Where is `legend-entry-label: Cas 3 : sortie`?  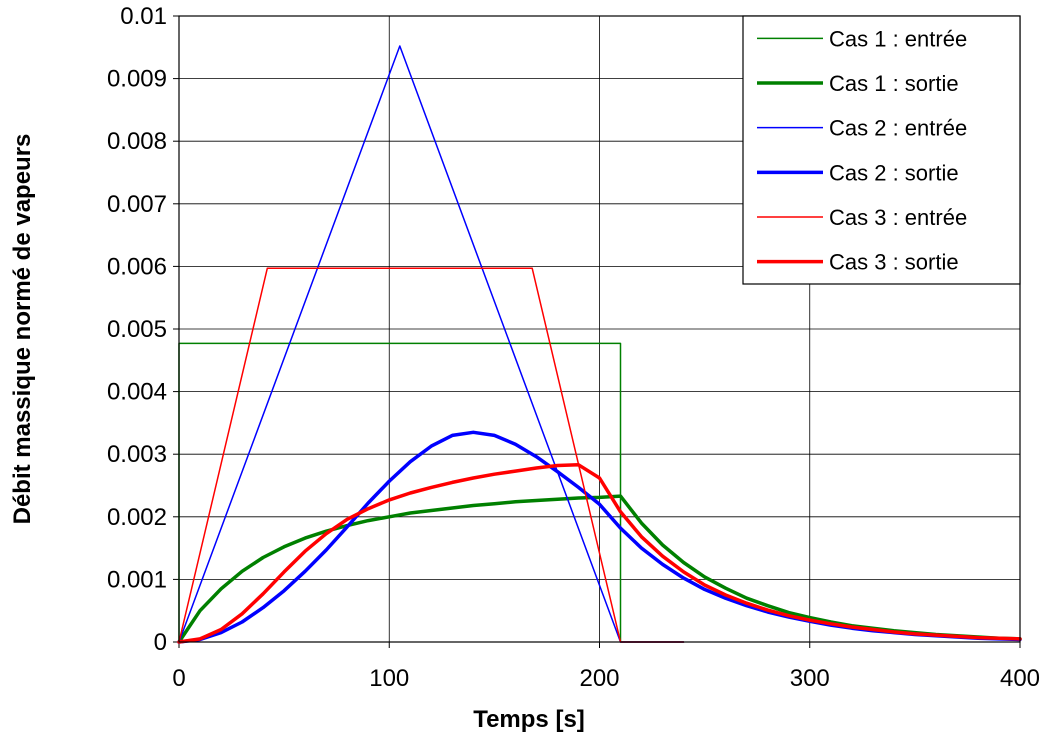
legend-entry-label: Cas 3 : sortie is located at coordinates (894, 262).